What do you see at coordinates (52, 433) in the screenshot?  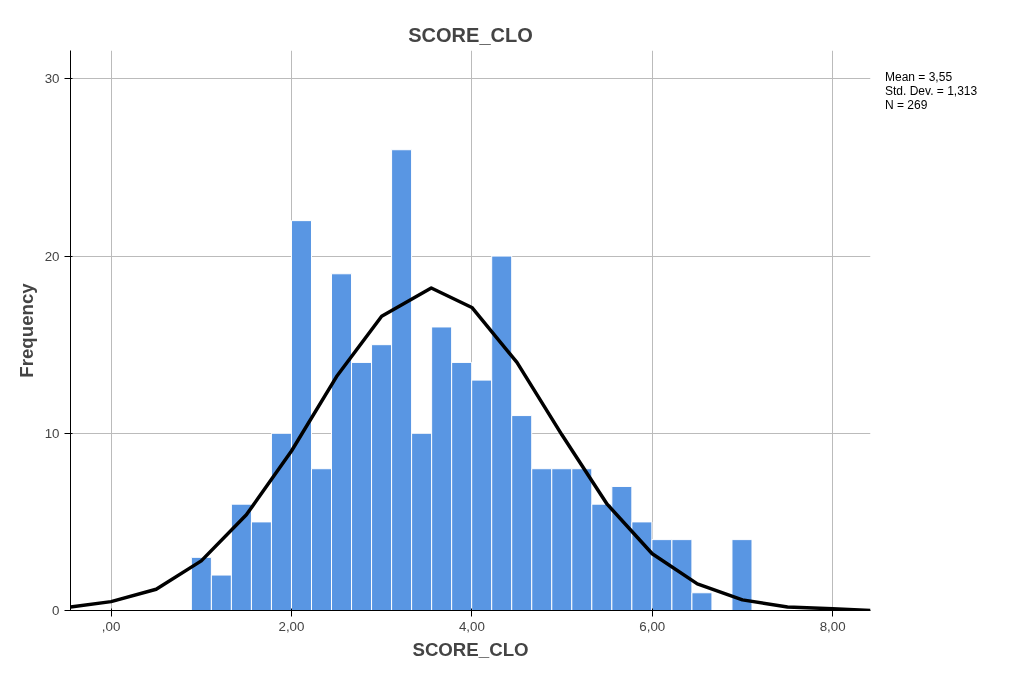 I see `y-tick-label: 10` at bounding box center [52, 433].